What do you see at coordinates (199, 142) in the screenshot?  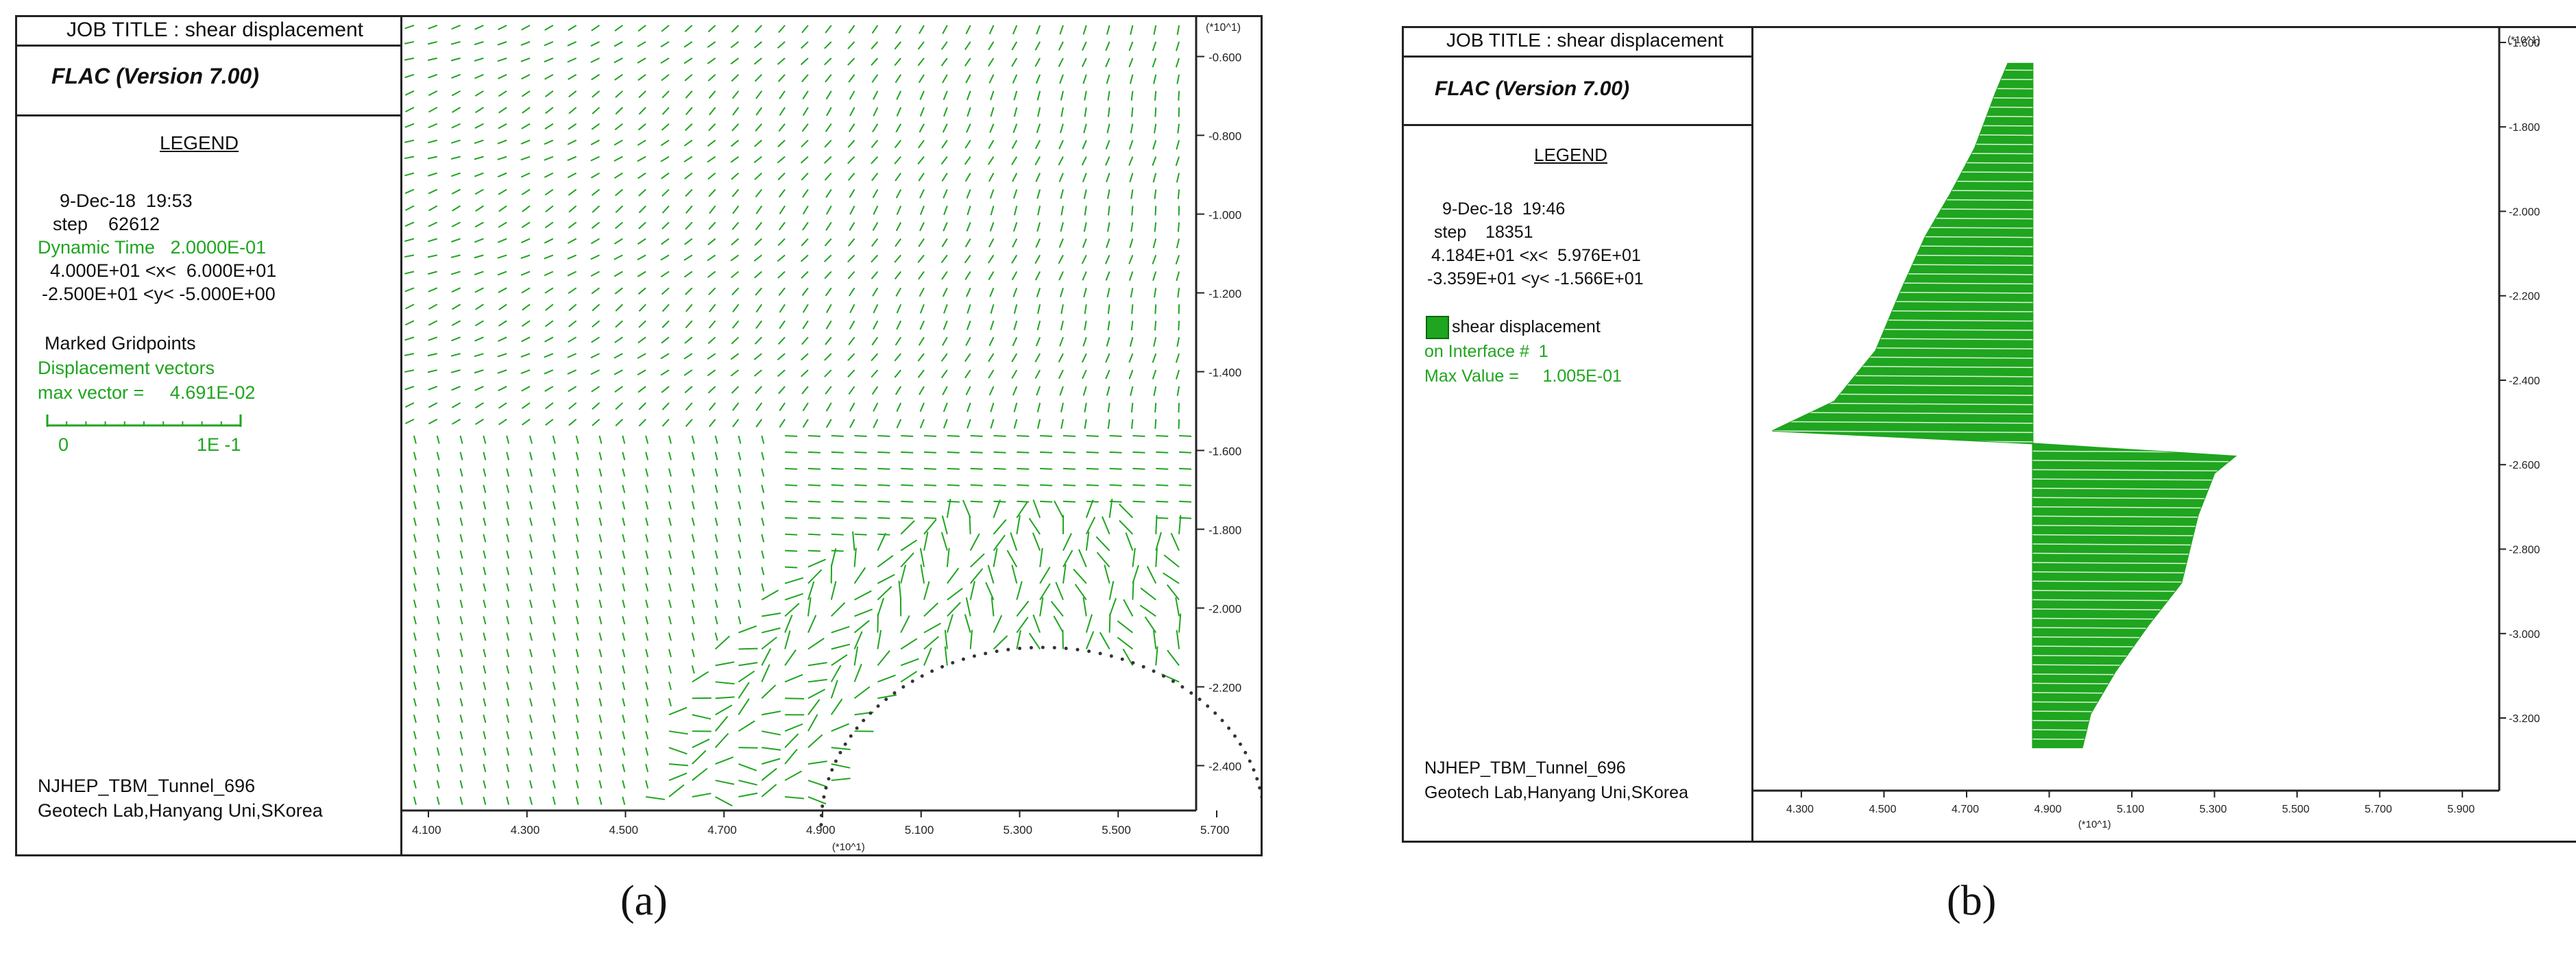 I see `legend-title: LEGEND` at bounding box center [199, 142].